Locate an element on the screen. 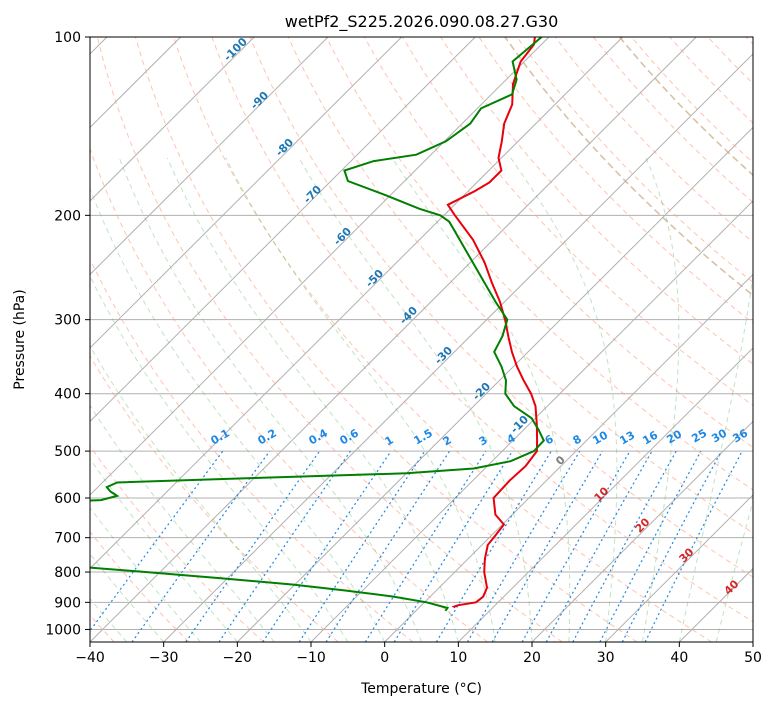 The width and height of the screenshot is (775, 708). mixing-ratio-label: 1 is located at coordinates (389, 440).